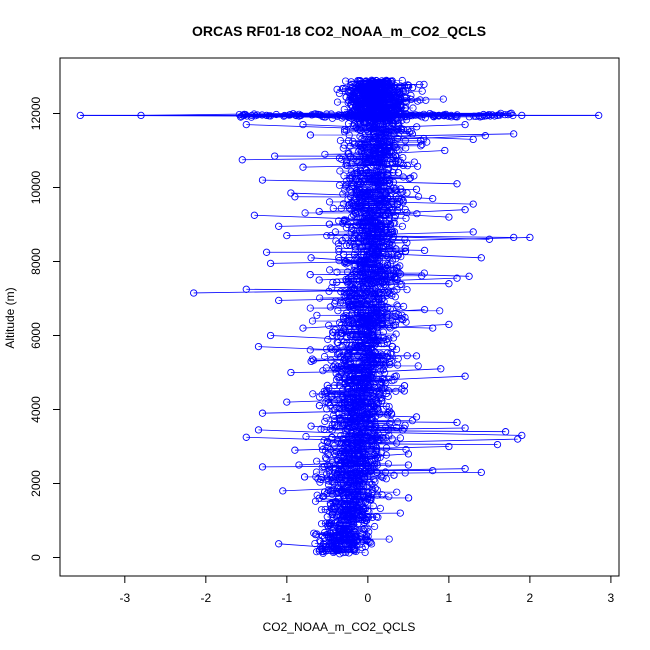  I want to click on x-tick-label: 2, so click(530, 598).